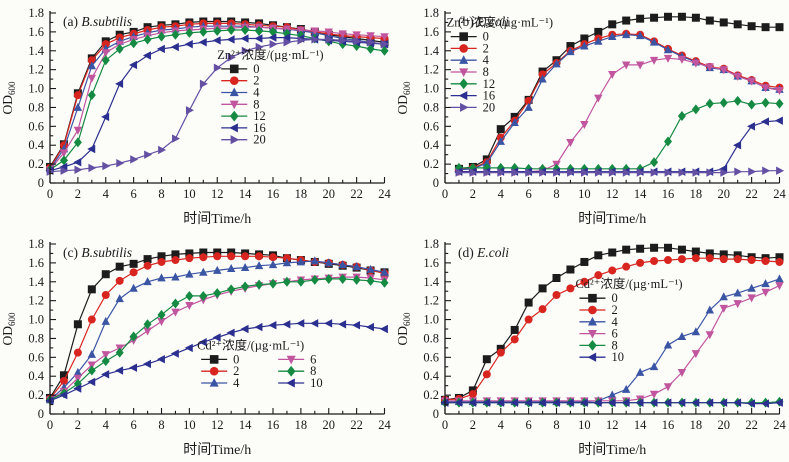 This screenshot has width=789, height=462. I want to click on svg-text: (c) B.subtilis, so click(97, 252).